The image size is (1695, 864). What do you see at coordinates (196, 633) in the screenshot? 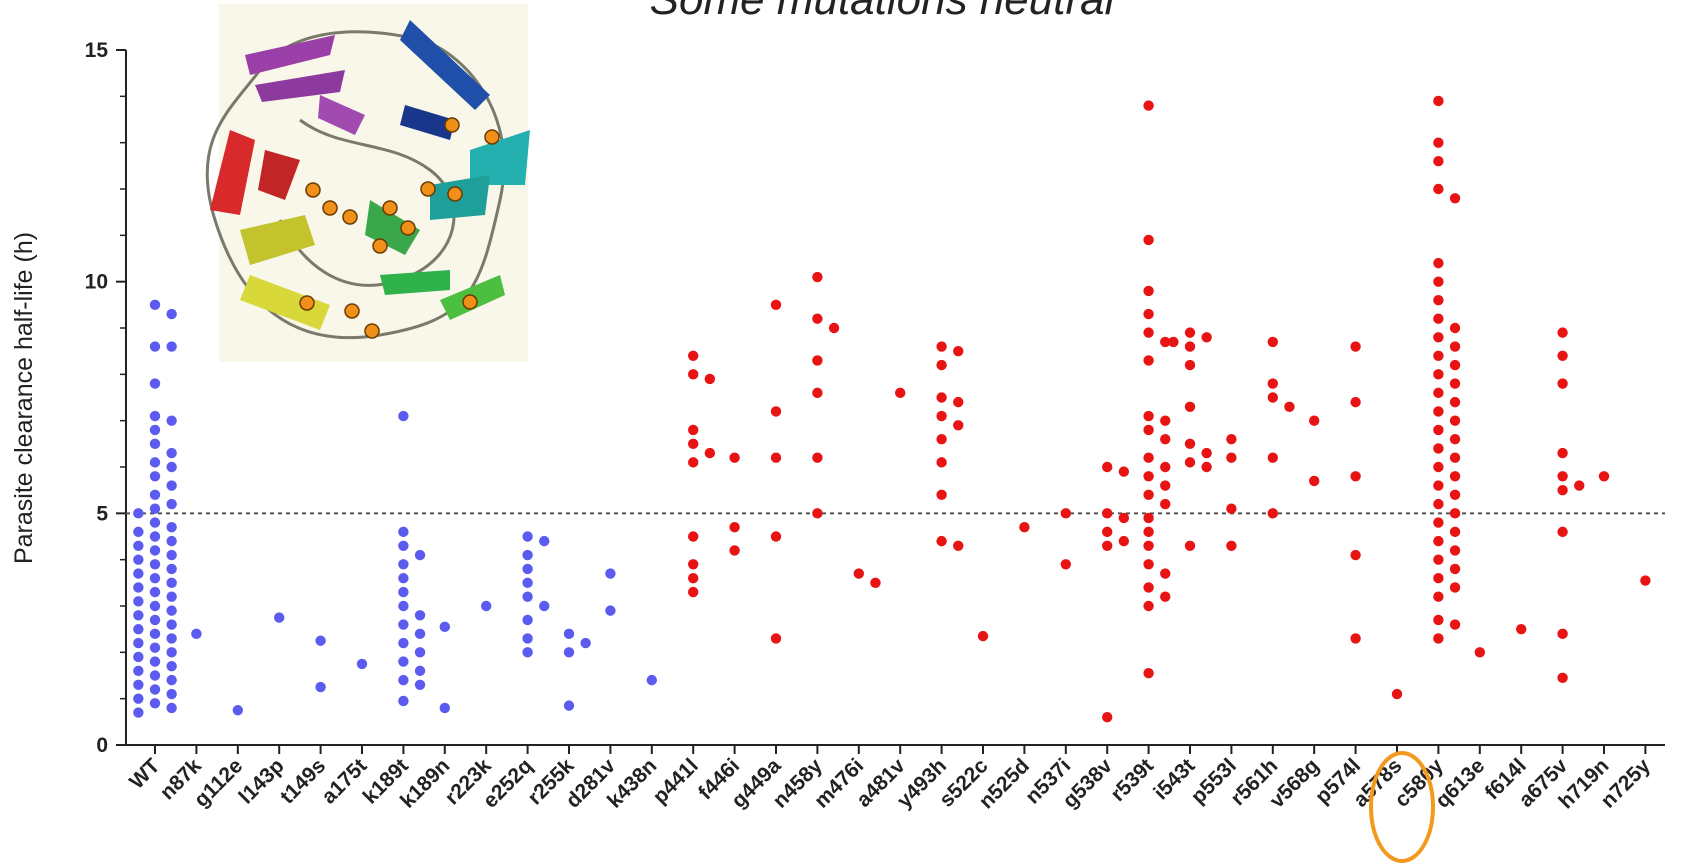
I see `data-point-n87k` at bounding box center [196, 633].